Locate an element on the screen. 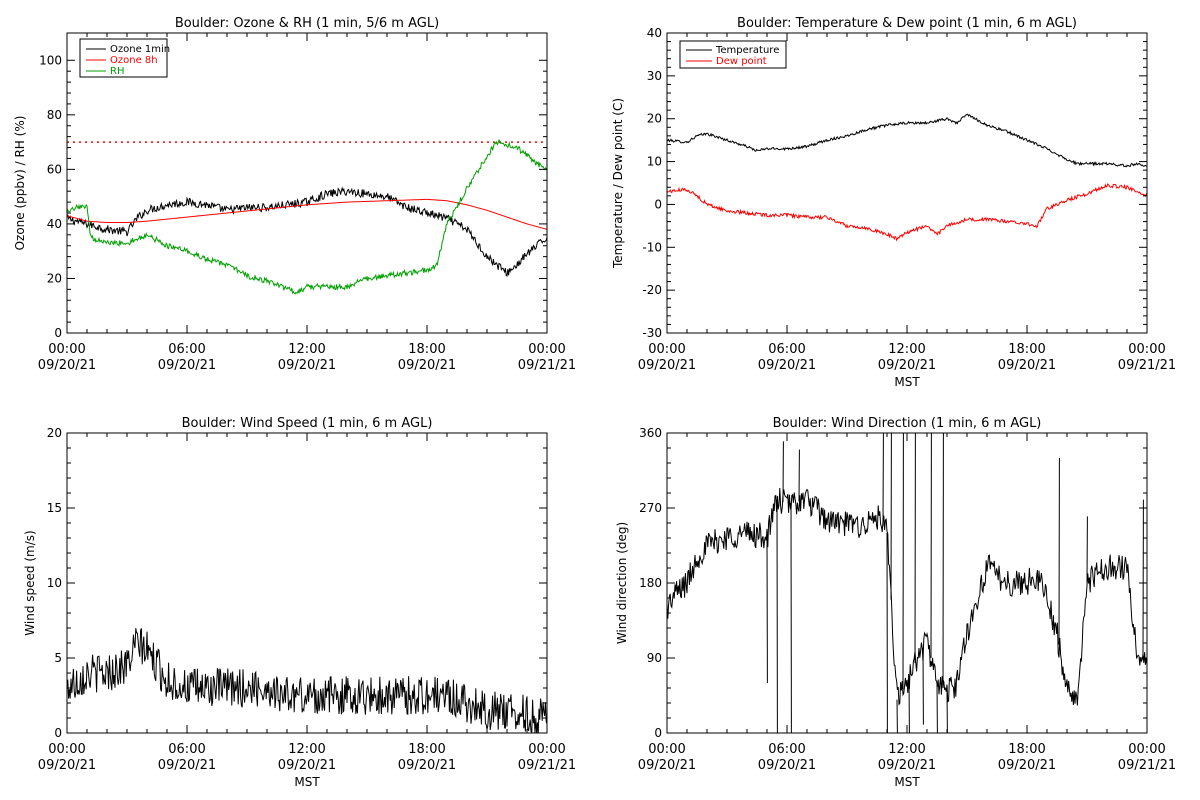 Image resolution: width=1200 pixels, height=800 pixels. legend-ozone-1min-label: Ozone 1min is located at coordinates (140, 49).